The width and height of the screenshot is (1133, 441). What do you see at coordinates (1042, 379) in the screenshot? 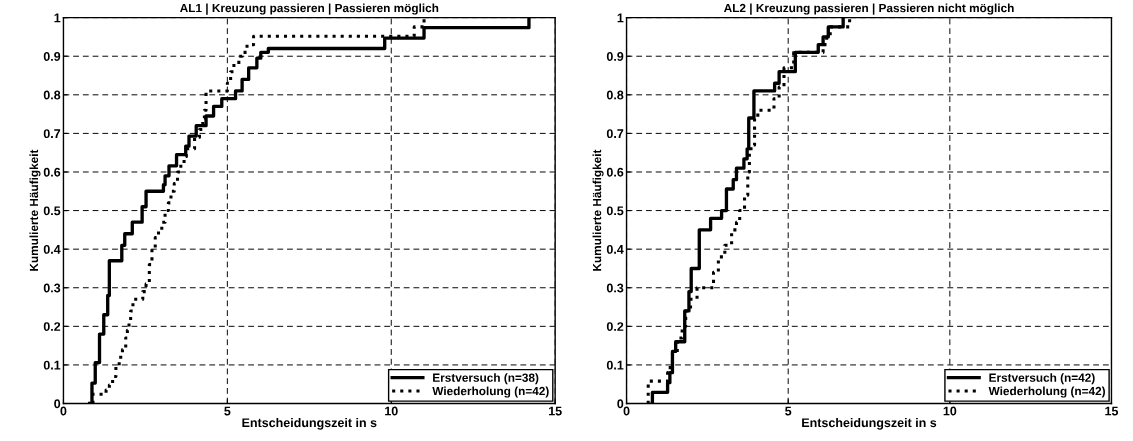
I see `legend-label: Erstversuch (n=42)` at bounding box center [1042, 379].